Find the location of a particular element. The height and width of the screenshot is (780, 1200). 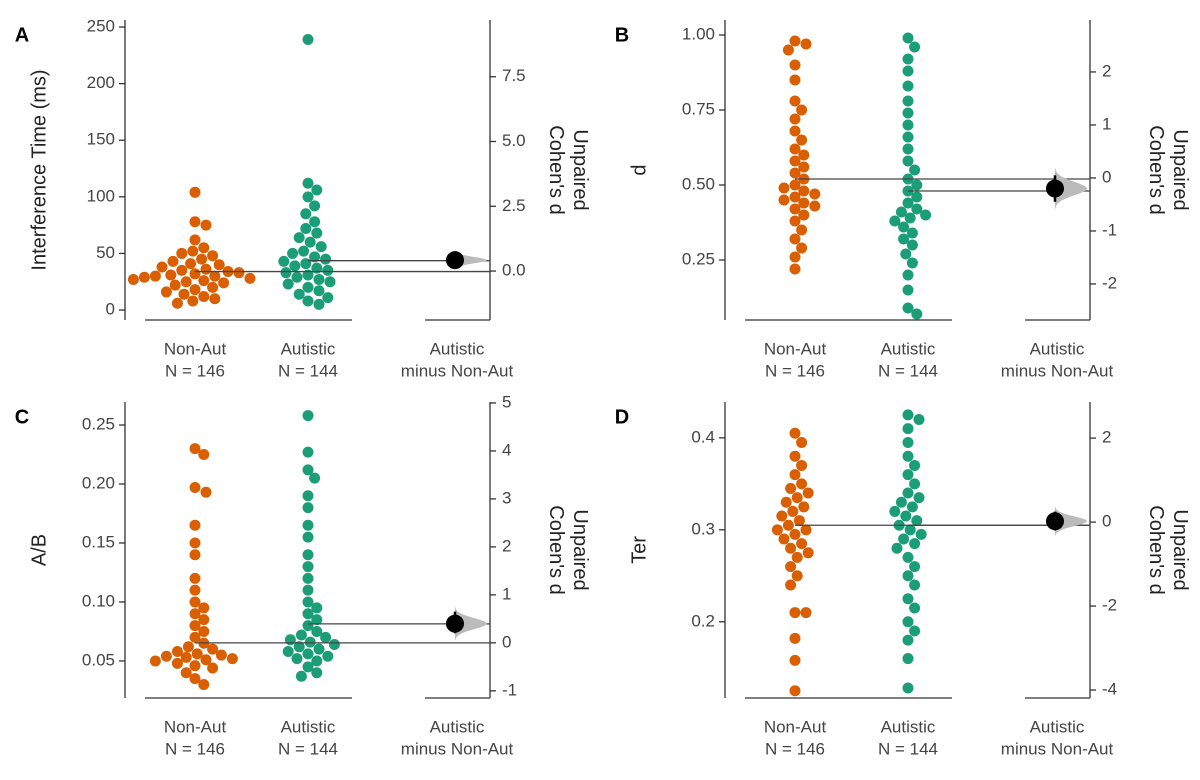

panel-label: D is located at coordinates (622, 417).